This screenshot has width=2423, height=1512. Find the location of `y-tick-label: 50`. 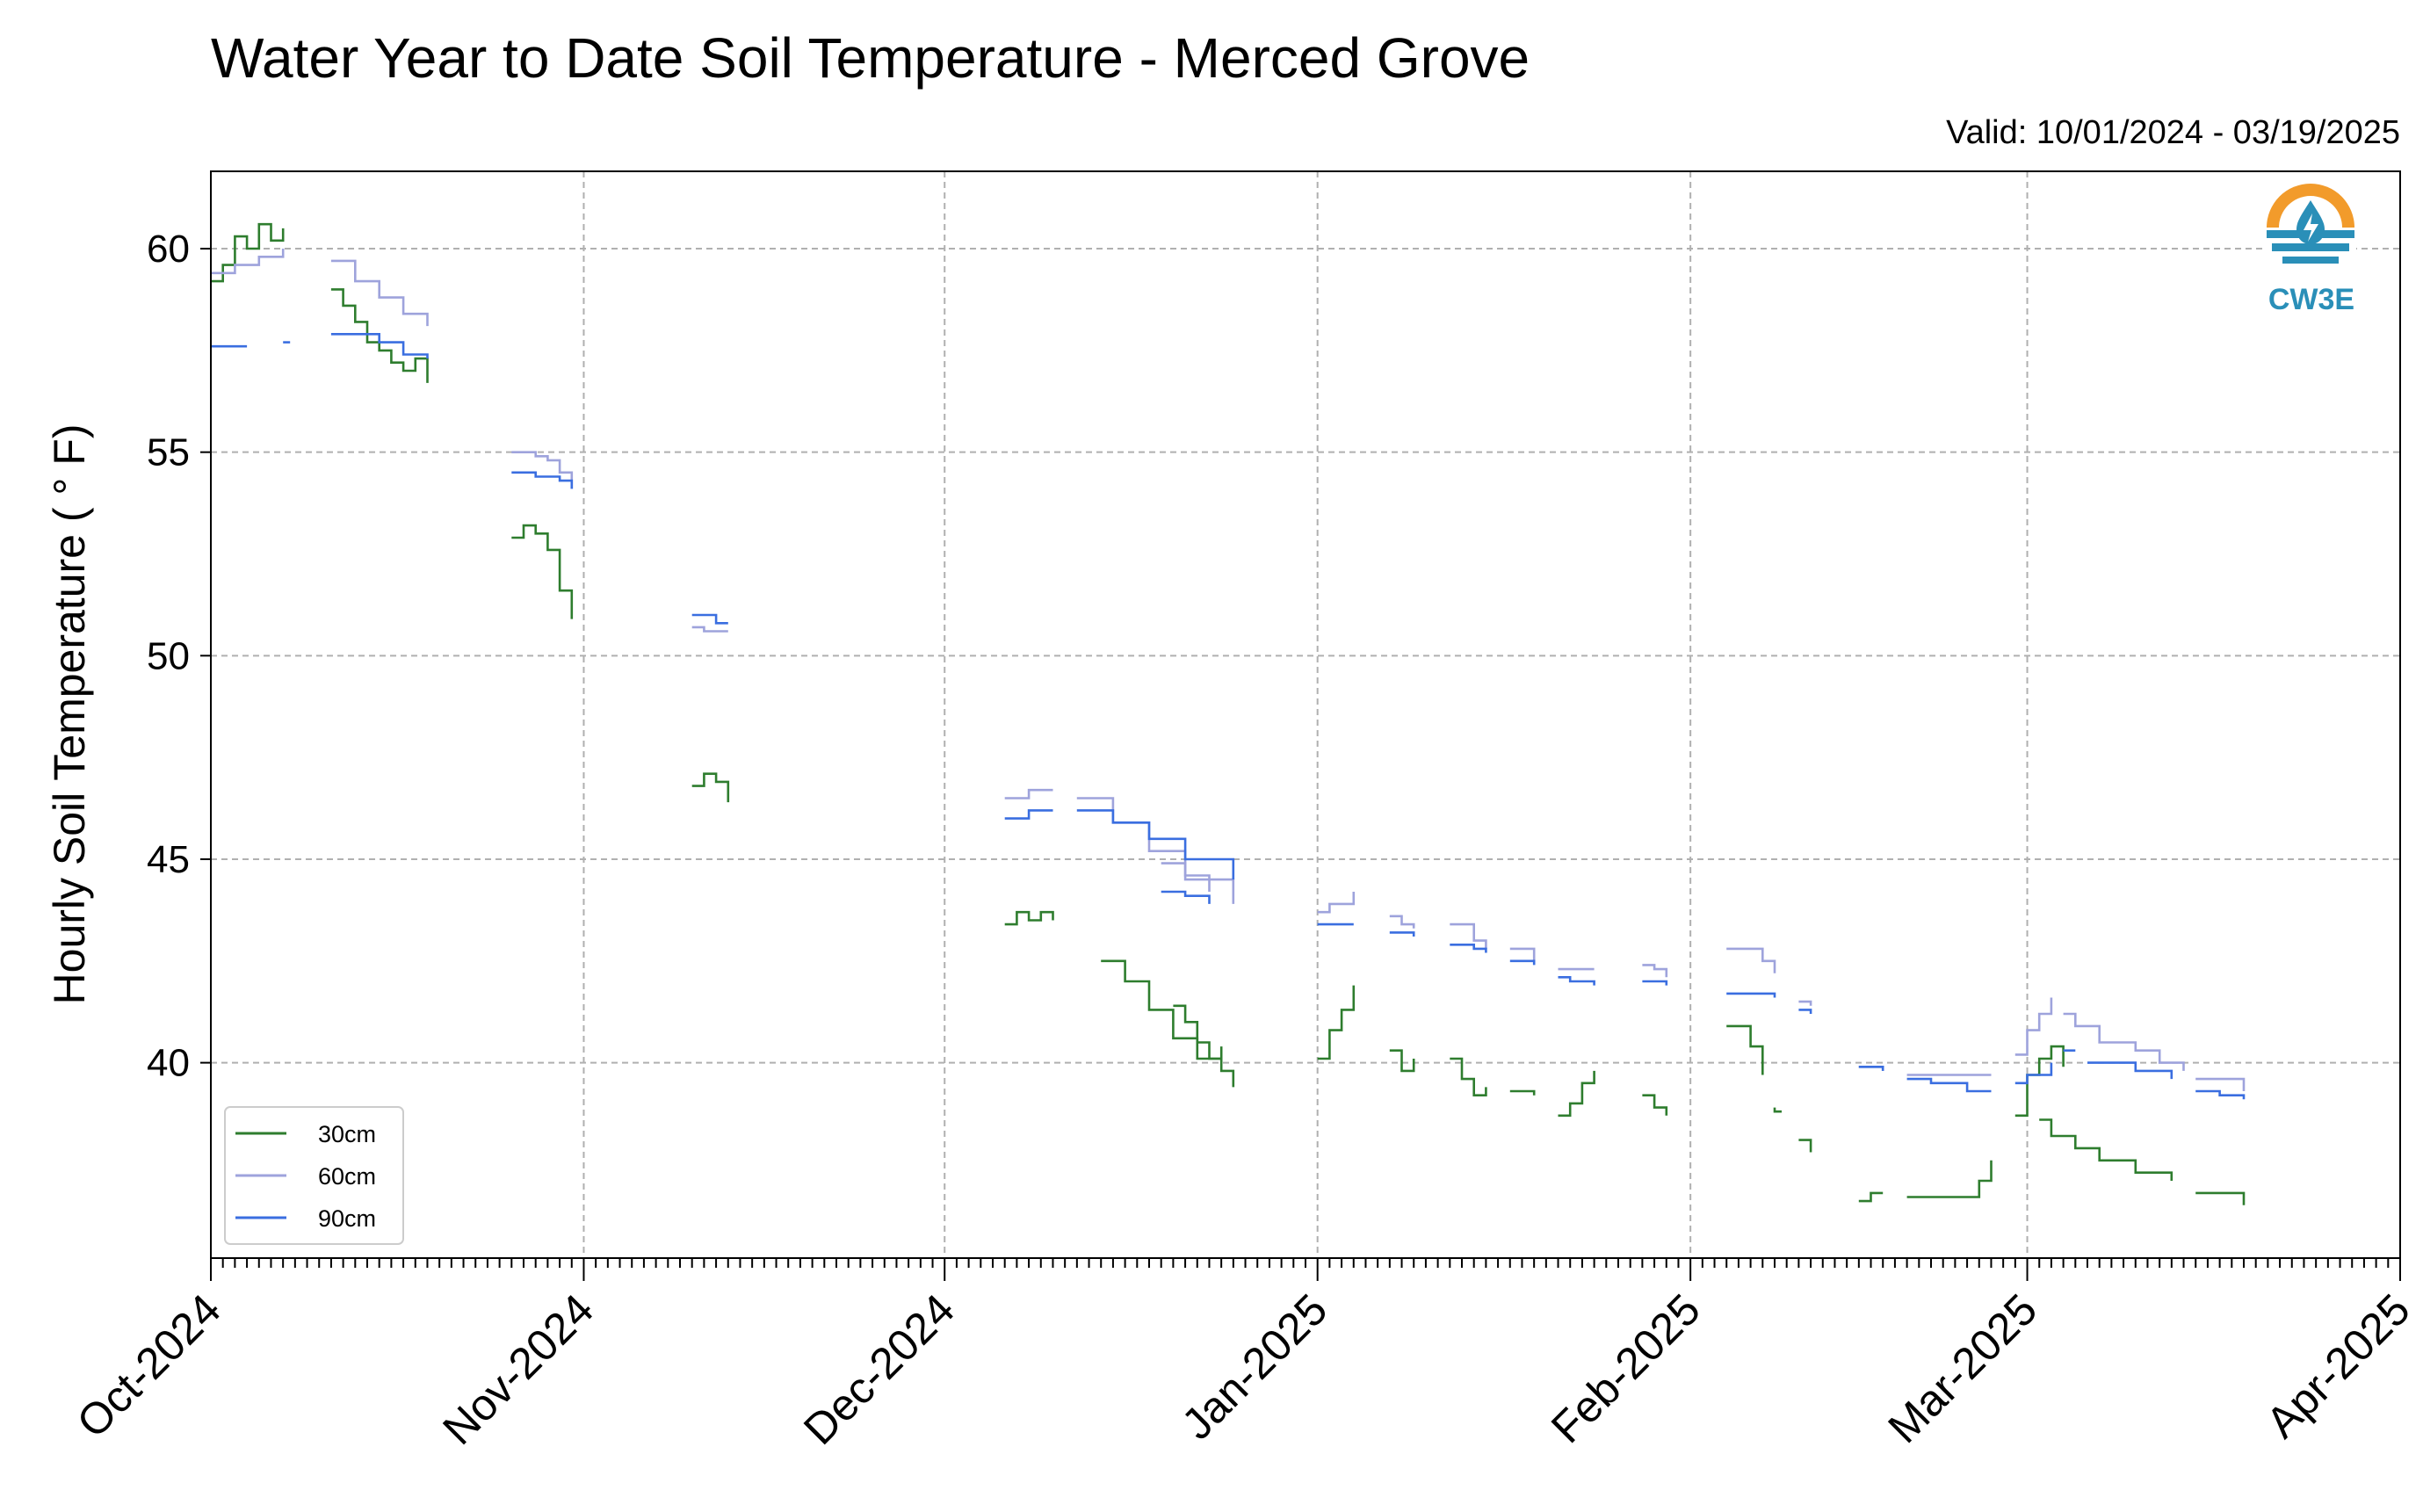

y-tick-label: 50 is located at coordinates (168, 655).